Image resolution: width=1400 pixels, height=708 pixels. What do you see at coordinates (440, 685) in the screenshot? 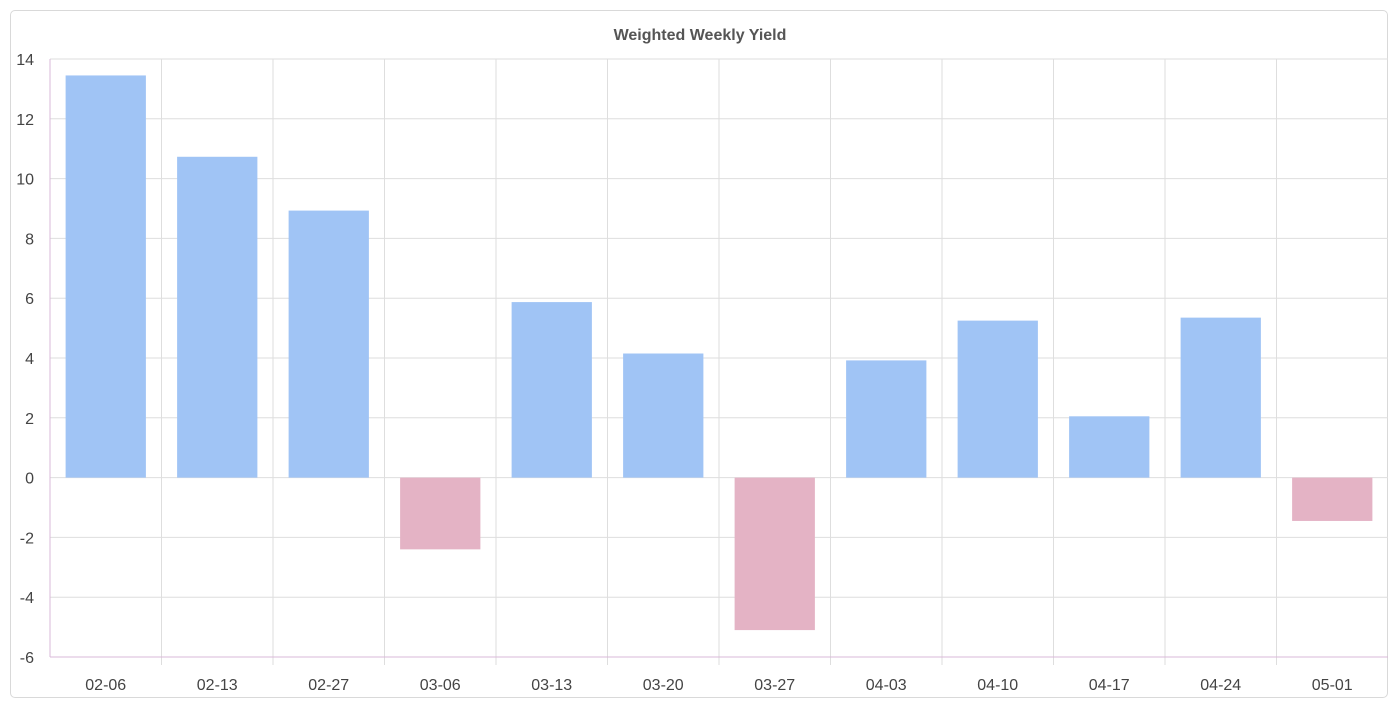
I see `x-tick-label: 03-06` at bounding box center [440, 685].